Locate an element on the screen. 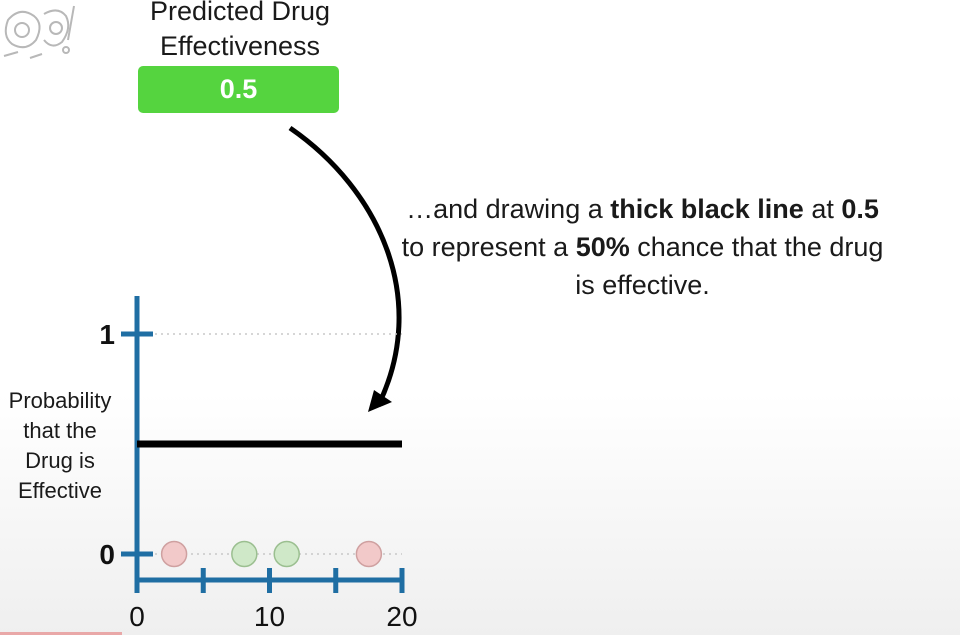  caption-bold-2: 0.5 is located at coordinates (860, 209).